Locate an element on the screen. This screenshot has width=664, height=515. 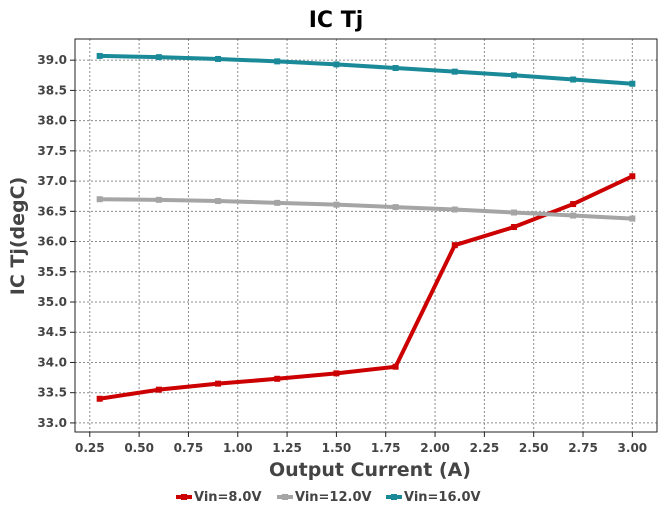
x-tick-label: 0.50 is located at coordinates (139, 448).